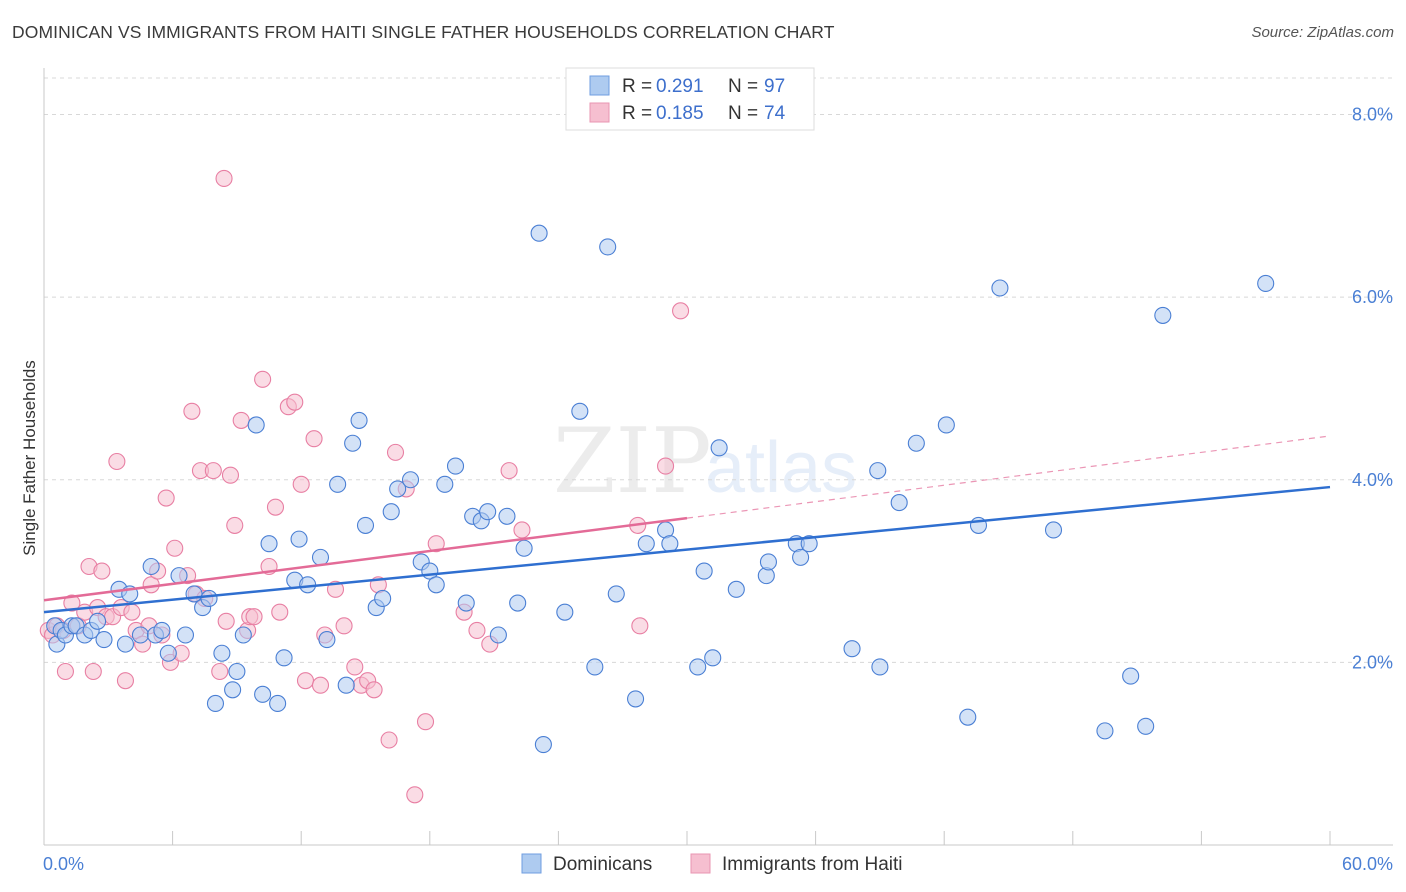 This screenshot has width=1406, height=892. What do you see at coordinates (1367, 864) in the screenshot?
I see `x-tick-label-max: 60.0%` at bounding box center [1367, 864].